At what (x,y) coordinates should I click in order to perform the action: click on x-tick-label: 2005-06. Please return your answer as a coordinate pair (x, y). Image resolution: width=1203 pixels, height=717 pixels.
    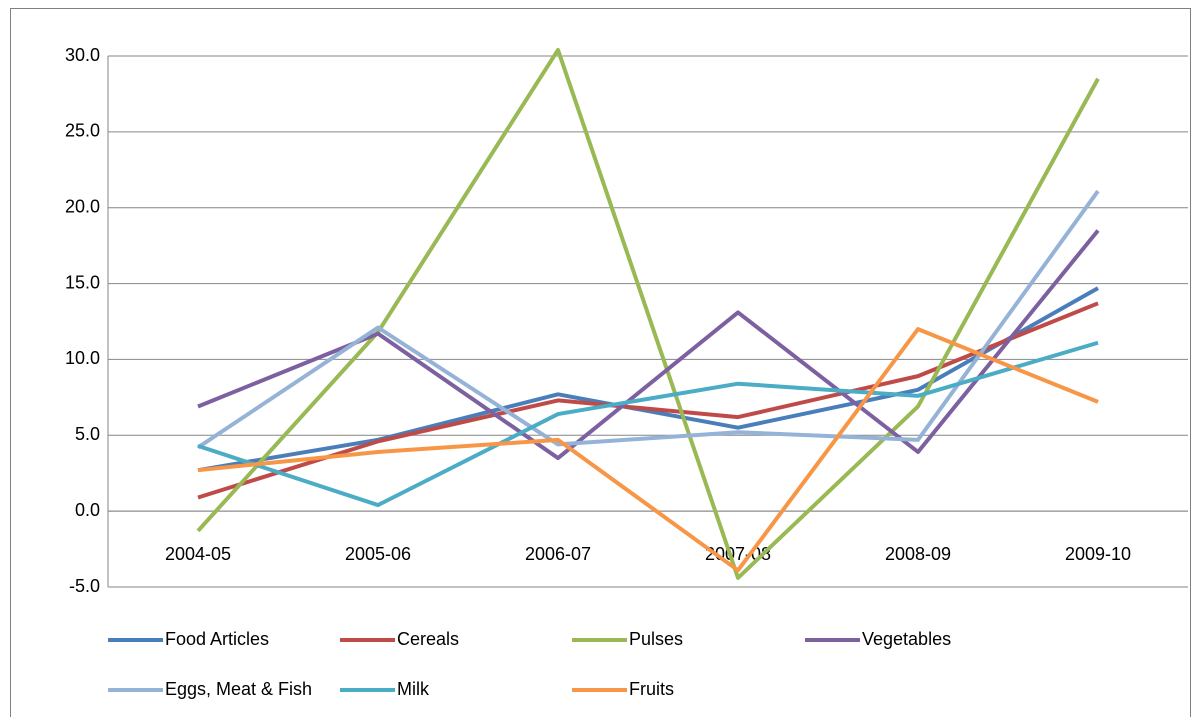
    Looking at the image, I should click on (378, 554).